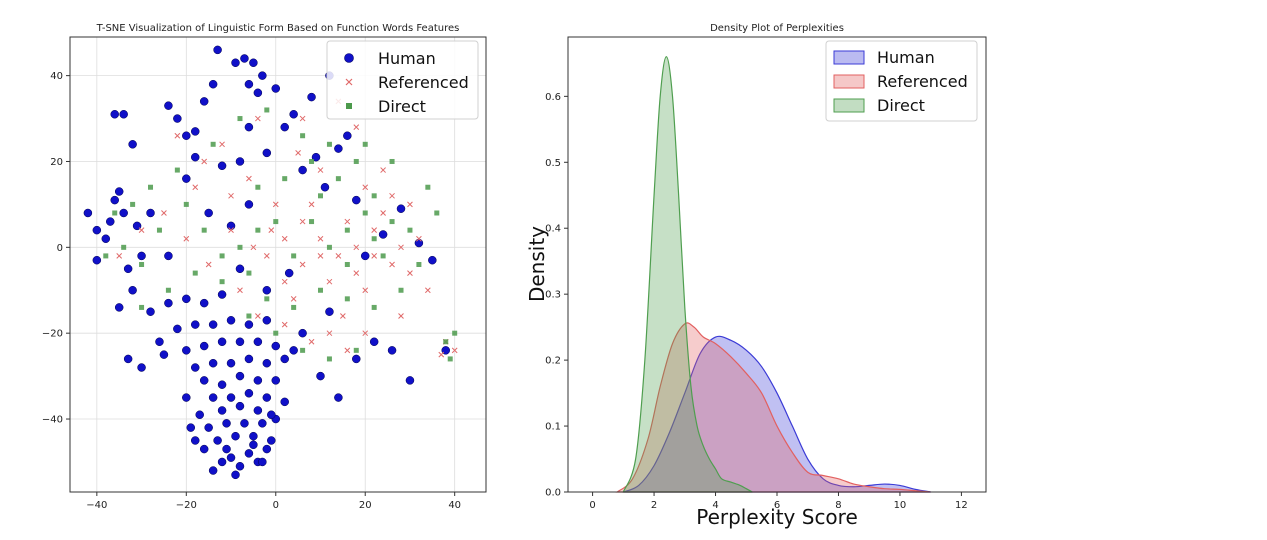  Describe the element at coordinates (715, 505) in the screenshot. I see `density-xtick-label: 4` at that location.